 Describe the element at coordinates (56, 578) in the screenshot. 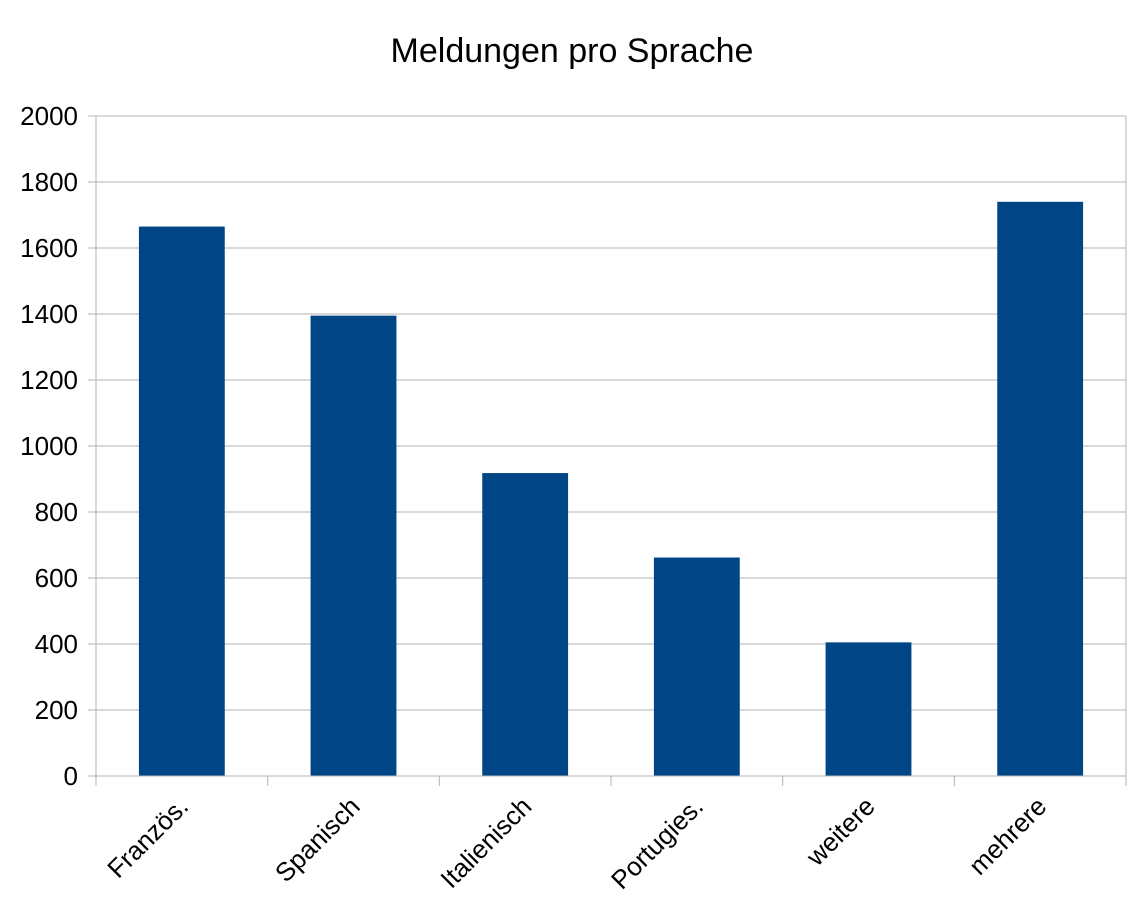

I see `y-tick-label: 600` at that location.